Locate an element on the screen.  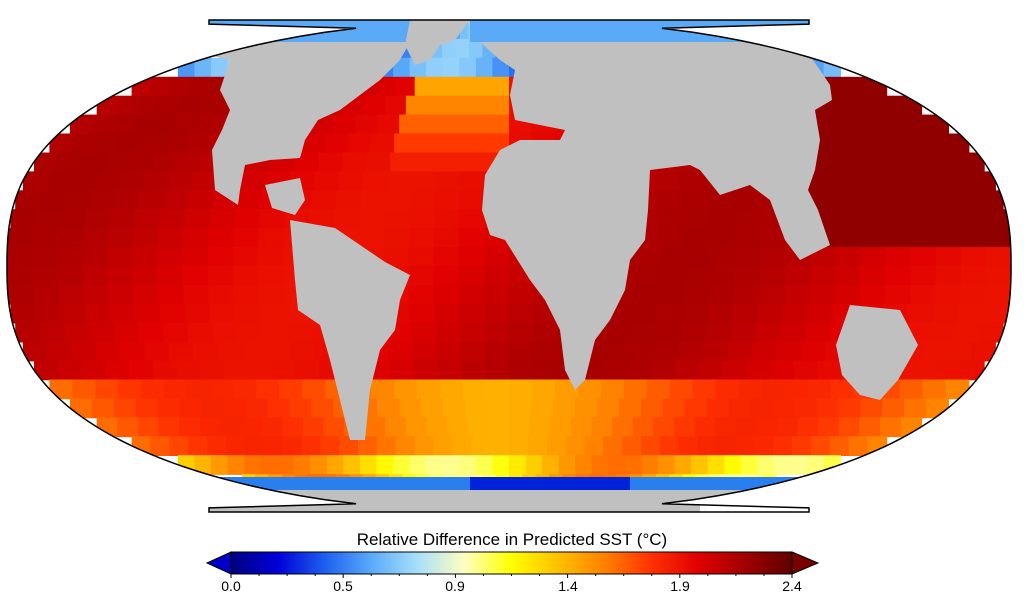
colorbar-tick-label-1: 0.5 is located at coordinates (343, 586).